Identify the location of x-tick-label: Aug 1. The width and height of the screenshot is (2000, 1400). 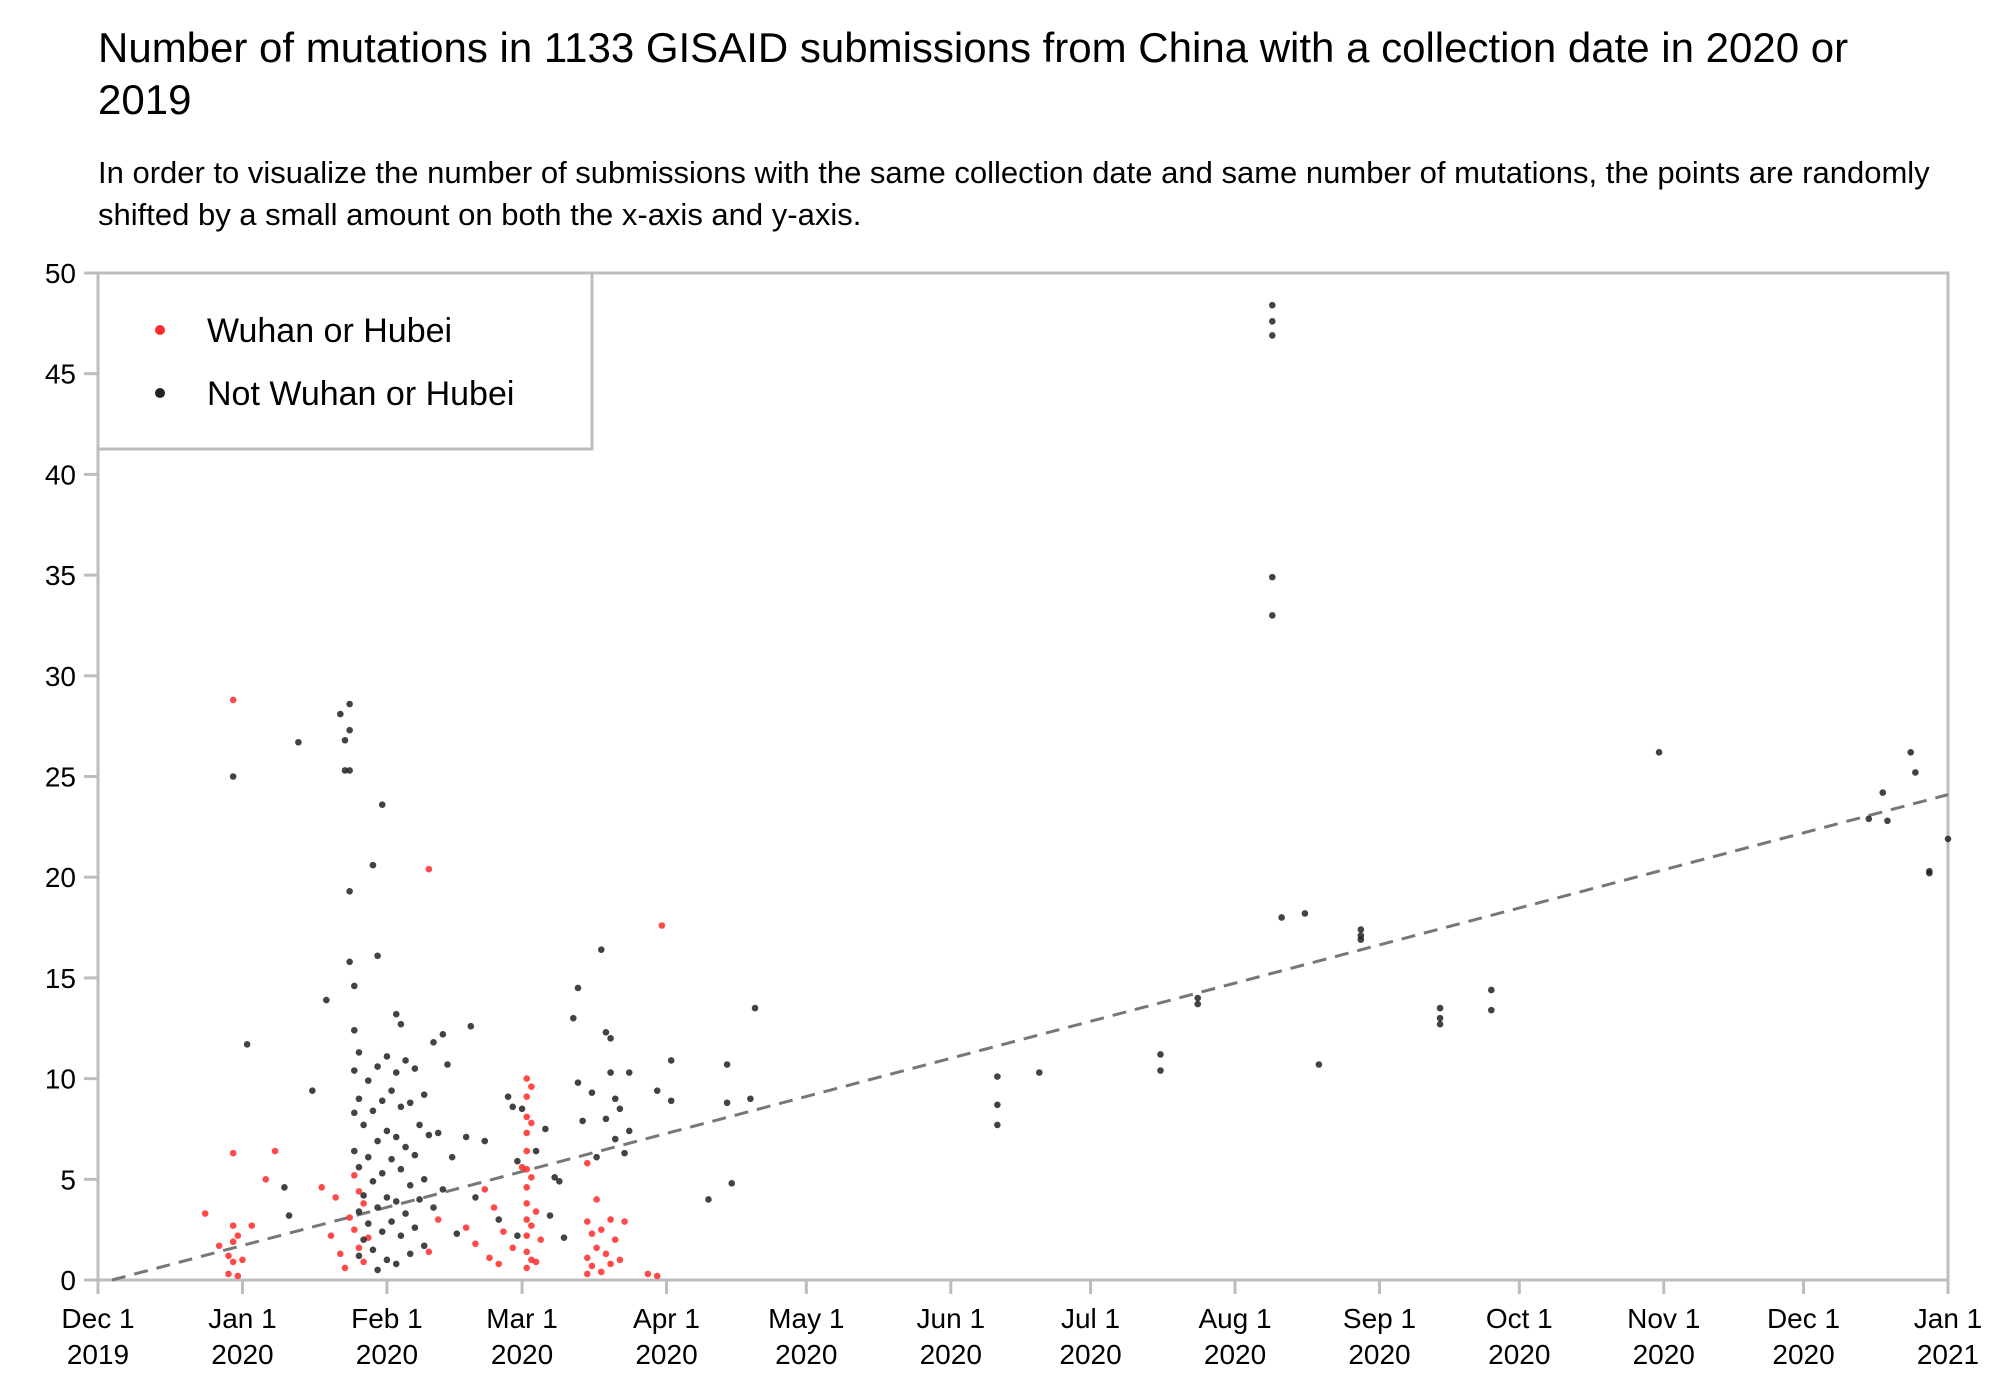
(1234, 1318).